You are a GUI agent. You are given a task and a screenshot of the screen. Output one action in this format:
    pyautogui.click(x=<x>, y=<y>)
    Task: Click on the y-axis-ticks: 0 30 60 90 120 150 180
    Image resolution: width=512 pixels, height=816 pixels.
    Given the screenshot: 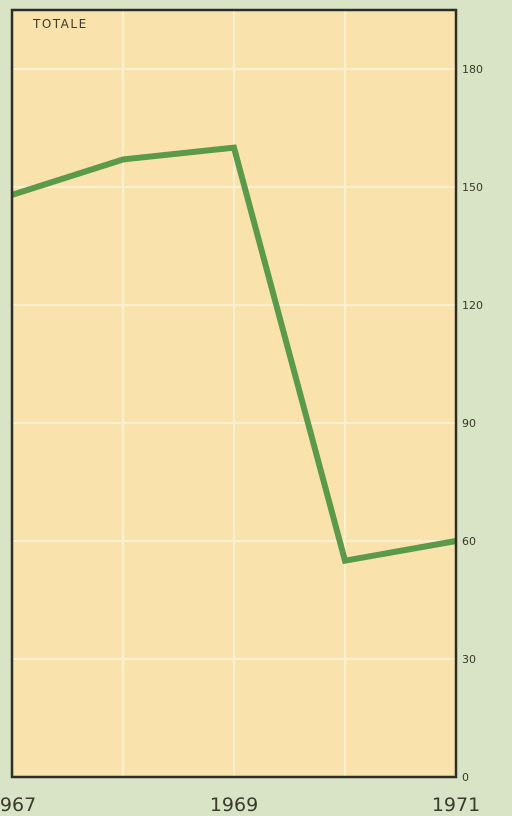 What is the action you would take?
    pyautogui.click(x=472, y=423)
    